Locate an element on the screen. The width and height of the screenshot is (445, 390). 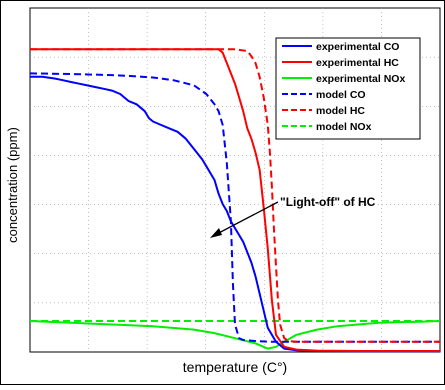
legend-label: model CO is located at coordinates (341, 95).